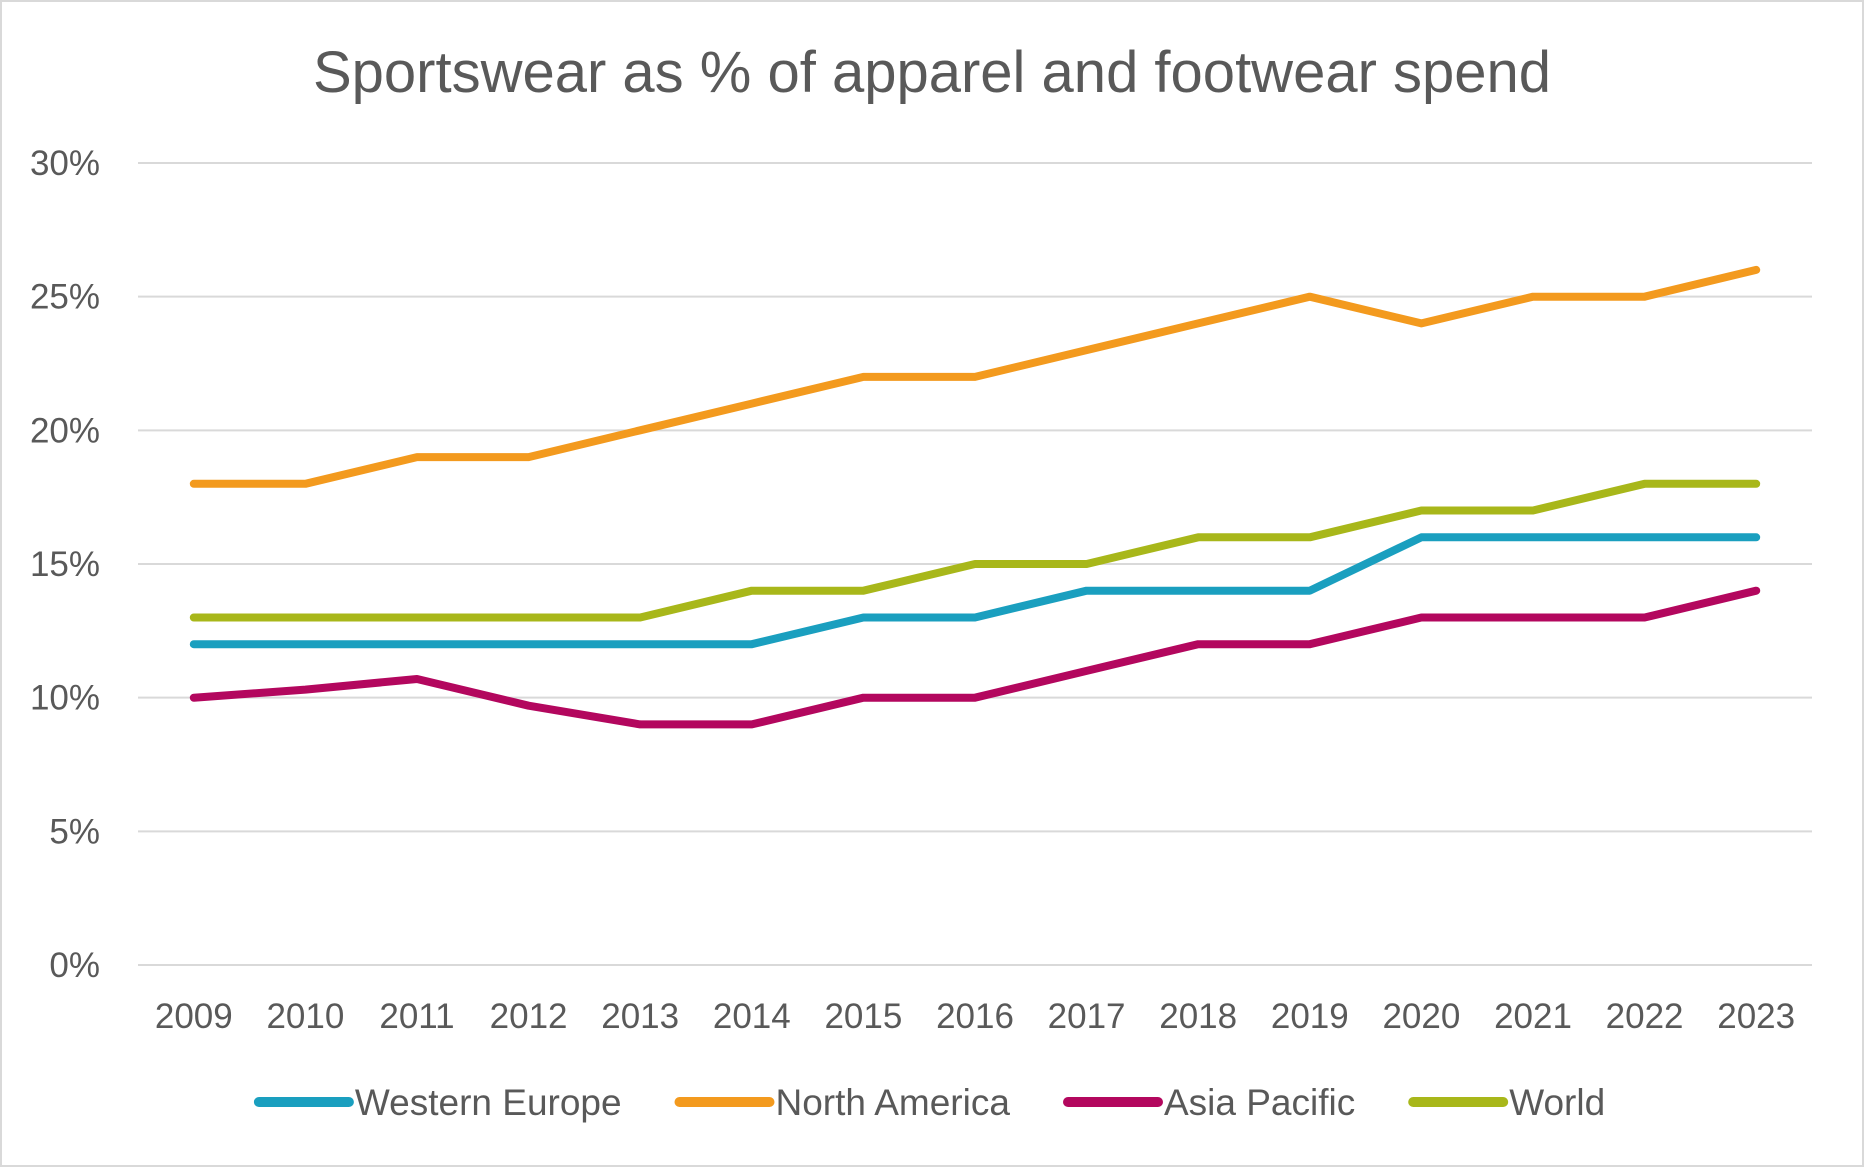 This screenshot has height=1167, width=1864. What do you see at coordinates (1756, 1016) in the screenshot?
I see `x-tick-label: 2023` at bounding box center [1756, 1016].